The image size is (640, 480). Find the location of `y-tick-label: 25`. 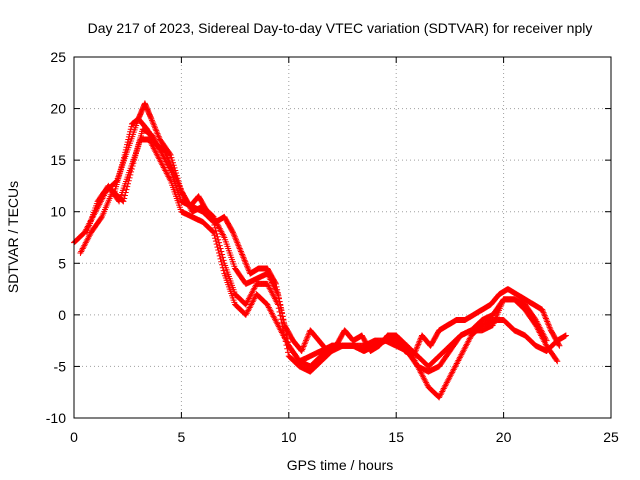

y-tick-label: 25 is located at coordinates (58, 57).